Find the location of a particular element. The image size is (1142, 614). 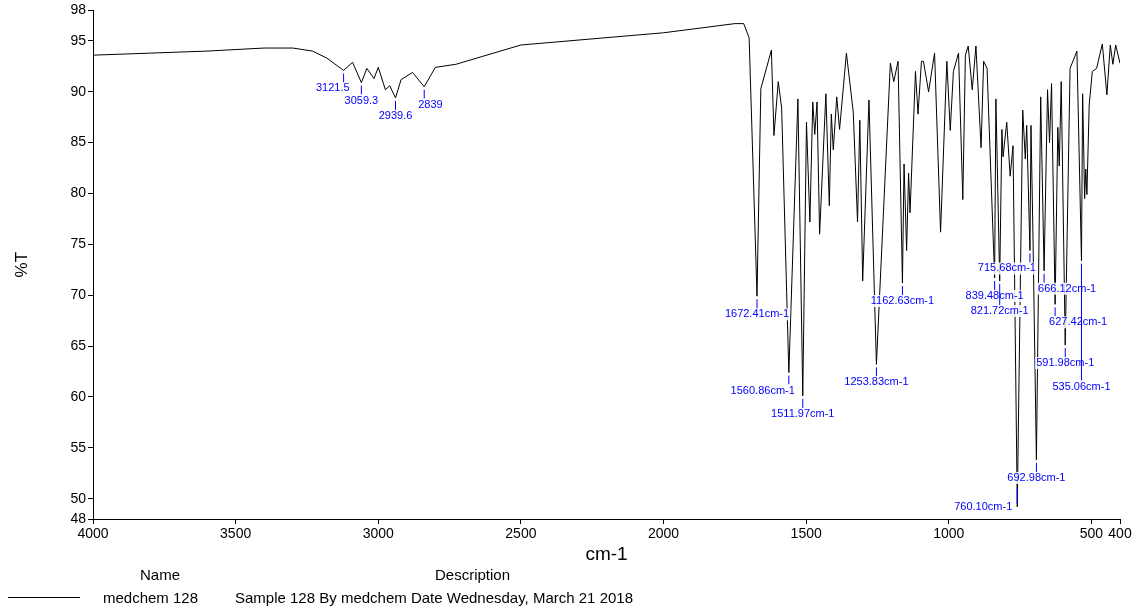

annotation: 760.10cm-1 is located at coordinates (983, 505).